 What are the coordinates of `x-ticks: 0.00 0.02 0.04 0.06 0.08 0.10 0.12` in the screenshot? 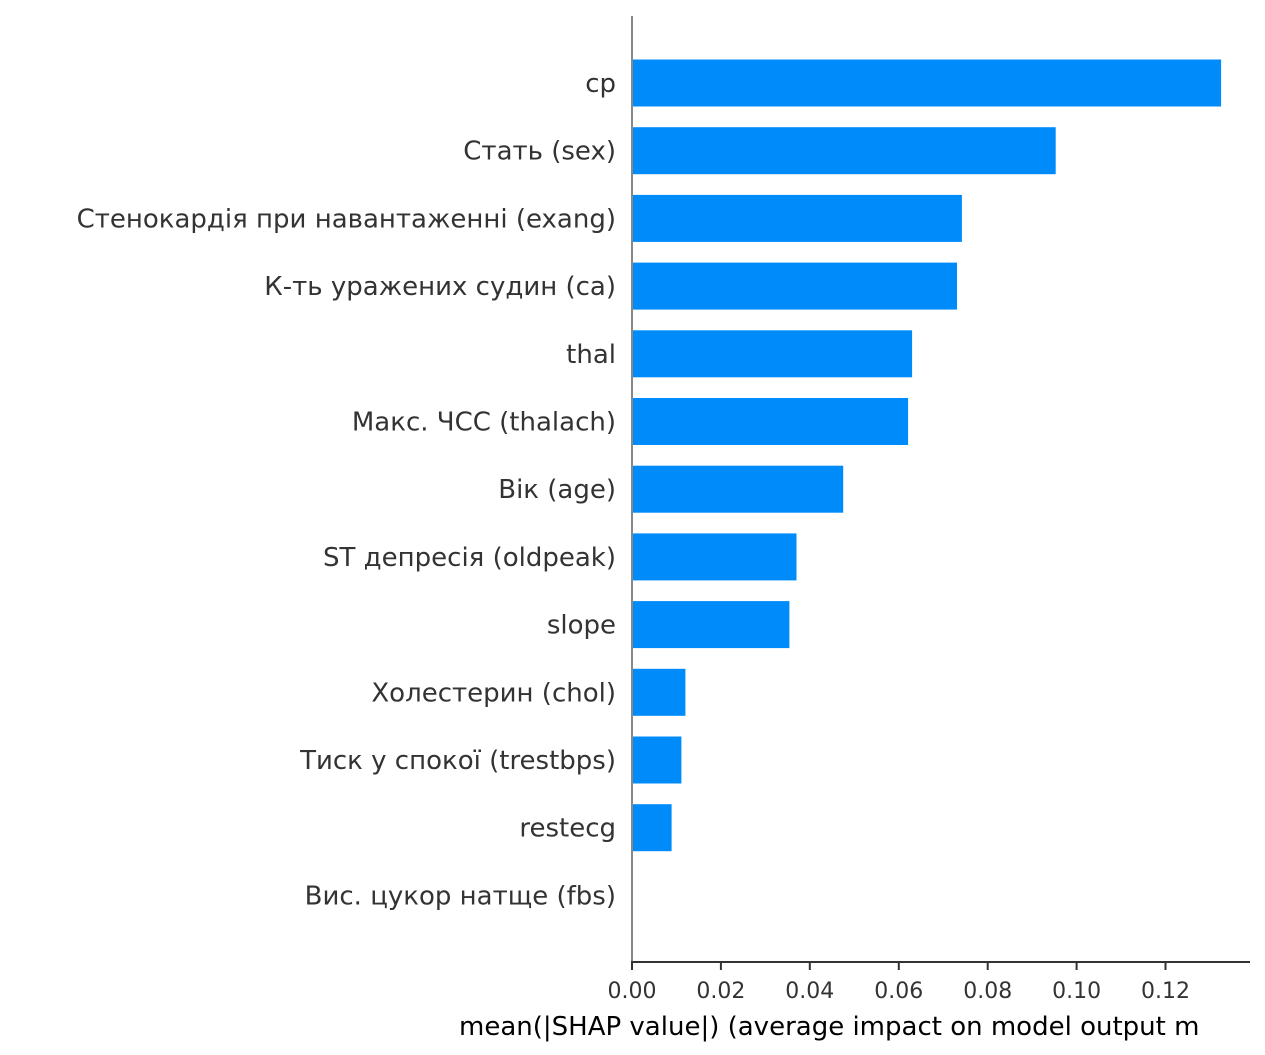 It's located at (899, 983).